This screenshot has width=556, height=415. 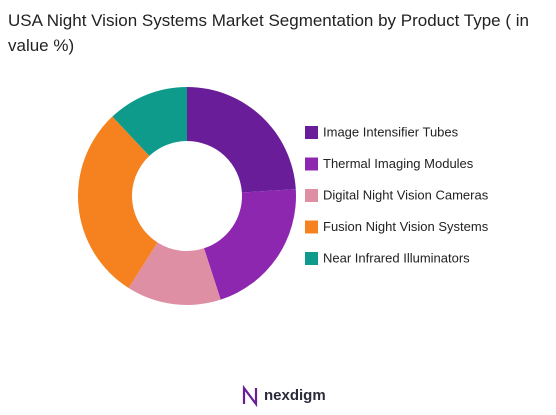 What do you see at coordinates (406, 226) in the screenshot?
I see `legend-label: Fusion Night Vision Systems` at bounding box center [406, 226].